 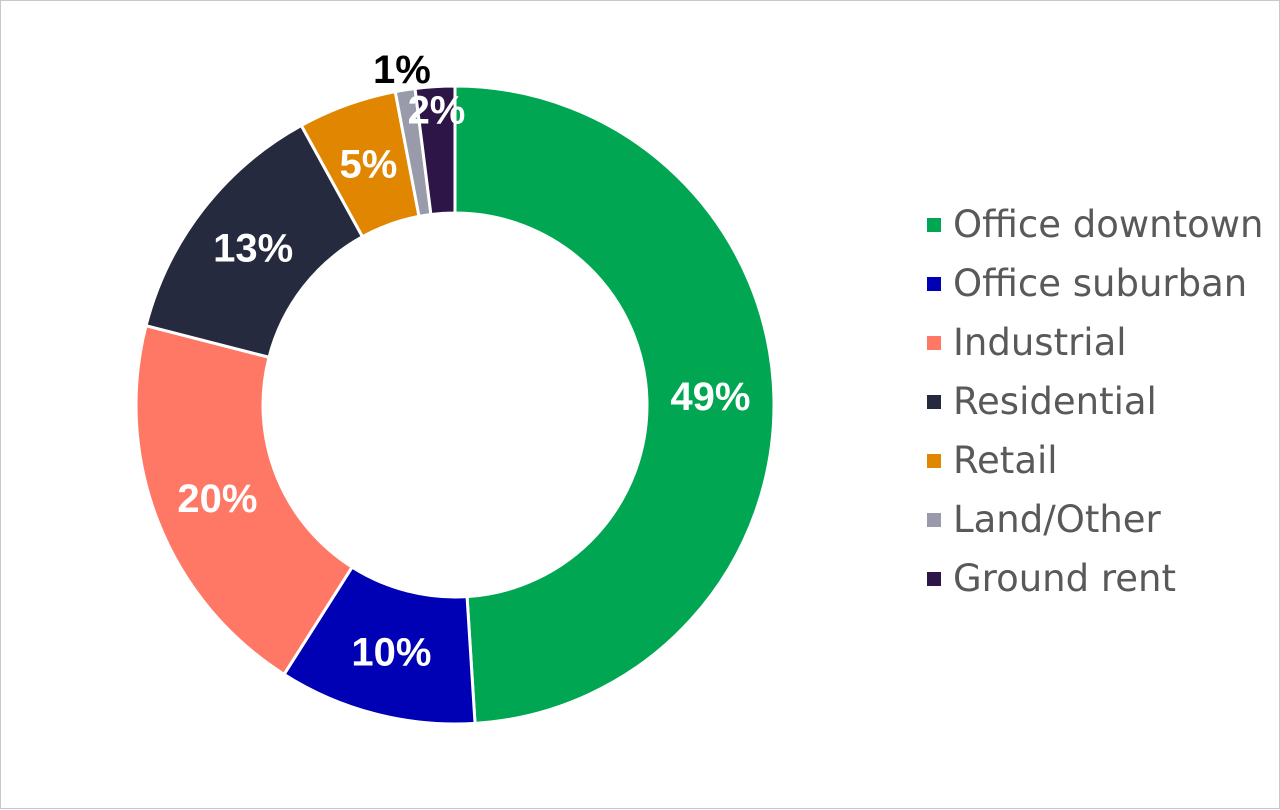 What do you see at coordinates (391, 652) in the screenshot?
I see `data-label-office-suburban: 10%` at bounding box center [391, 652].